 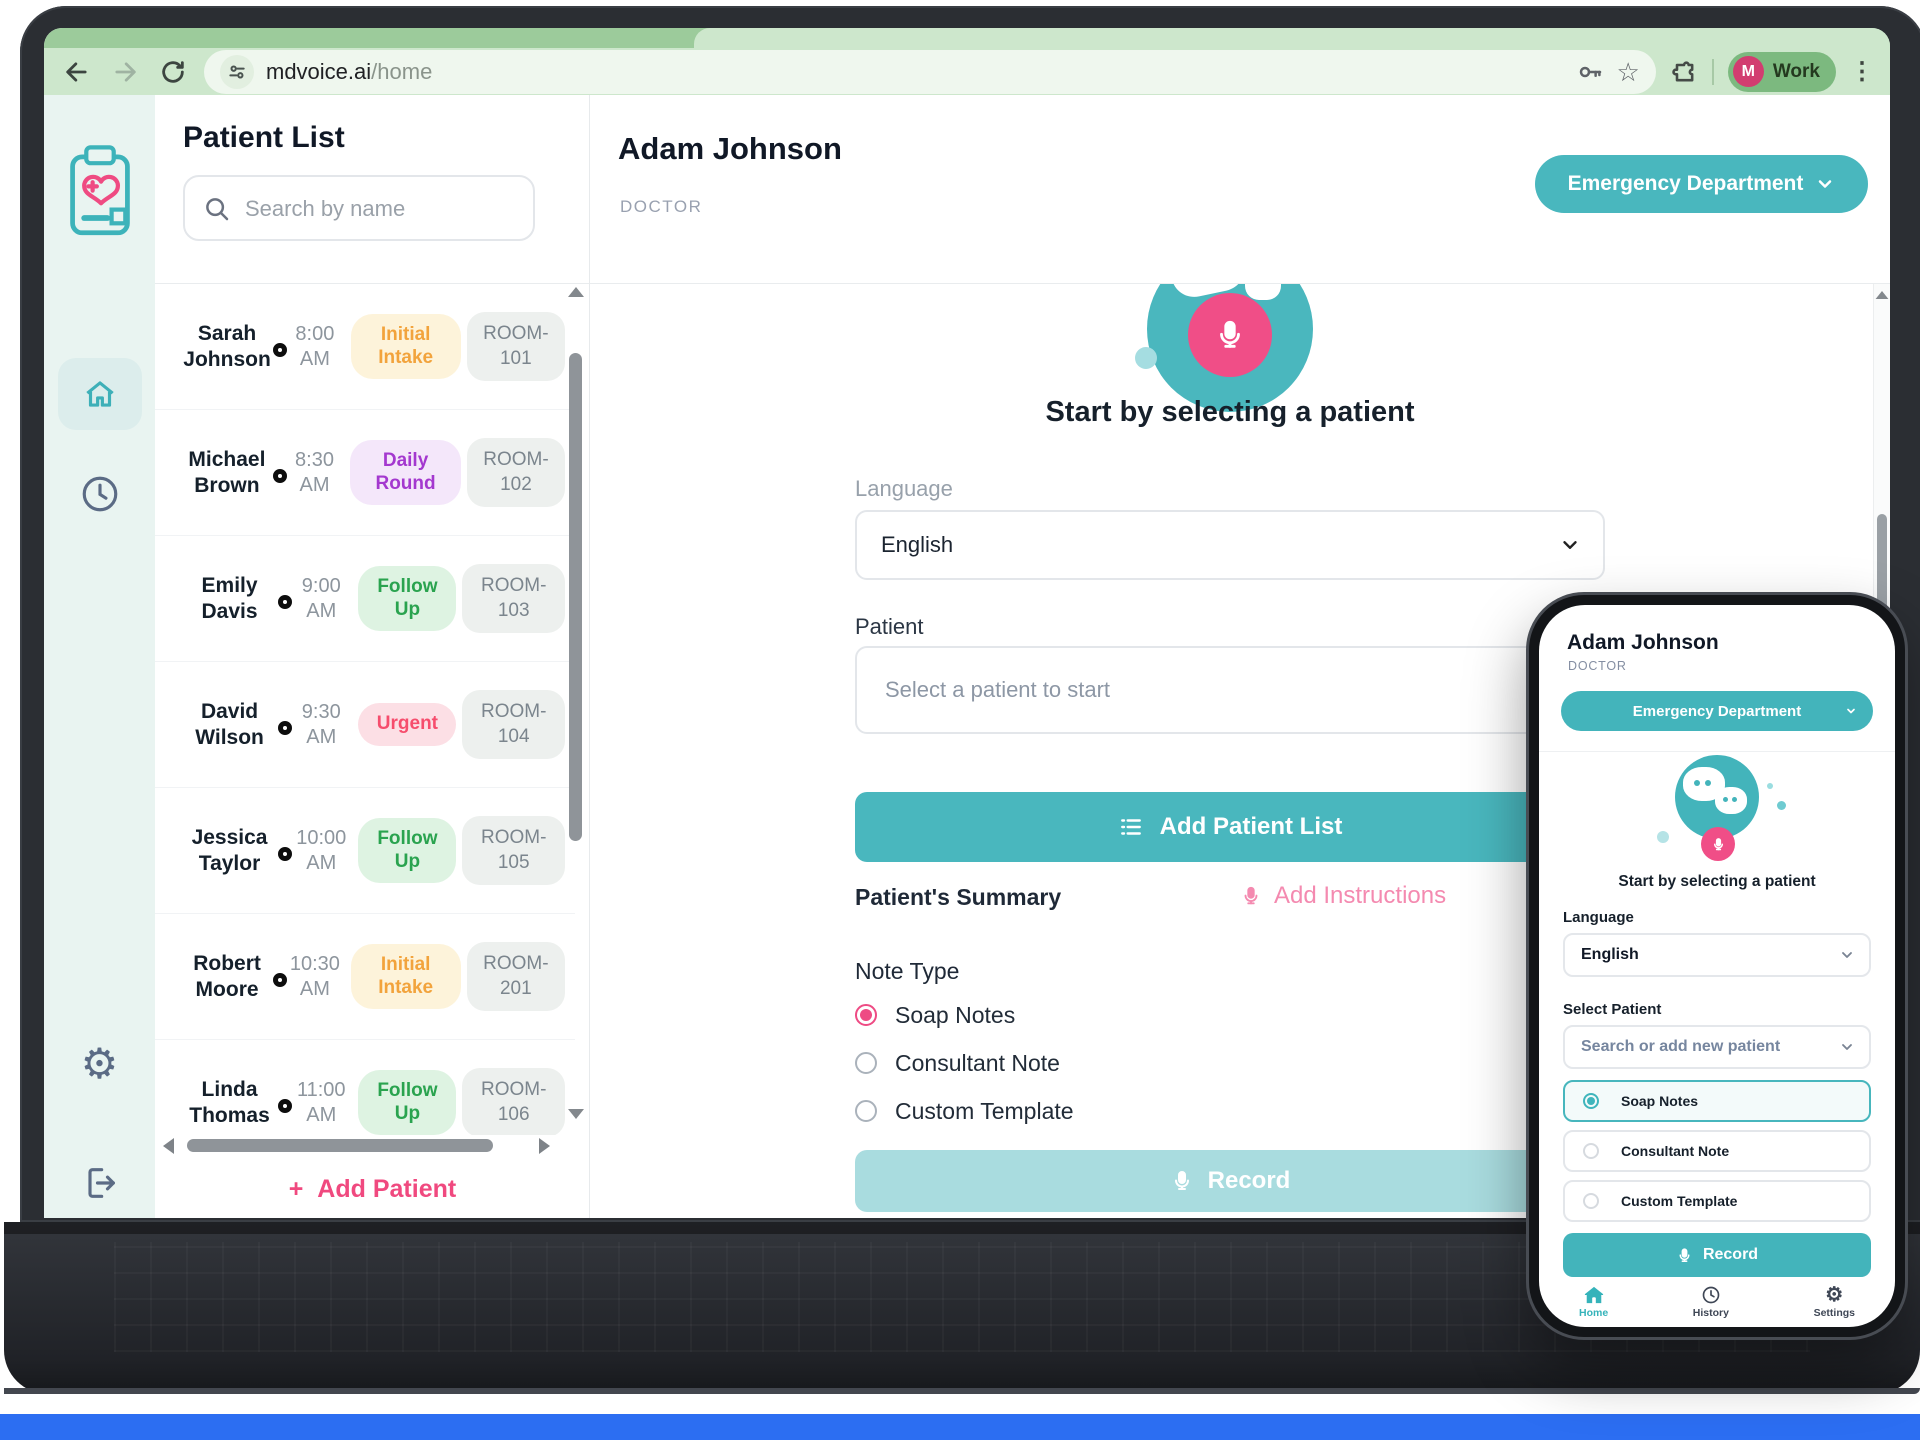 What do you see at coordinates (576, 1114) in the screenshot?
I see `scroll-down-arrow-icon` at bounding box center [576, 1114].